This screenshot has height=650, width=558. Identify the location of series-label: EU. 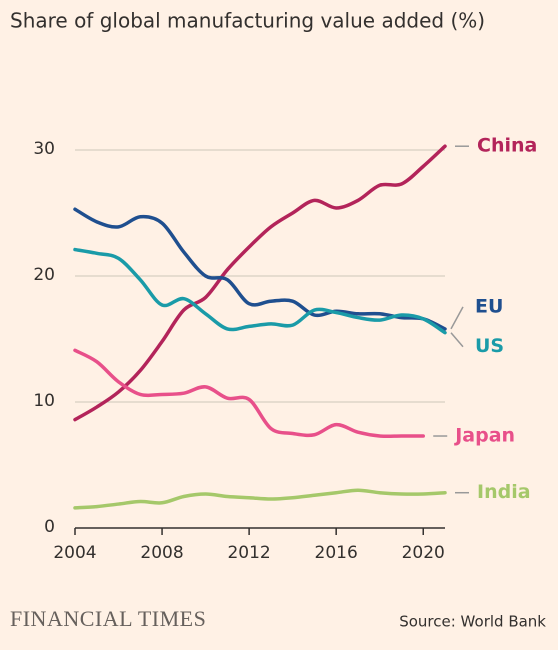
(489, 306).